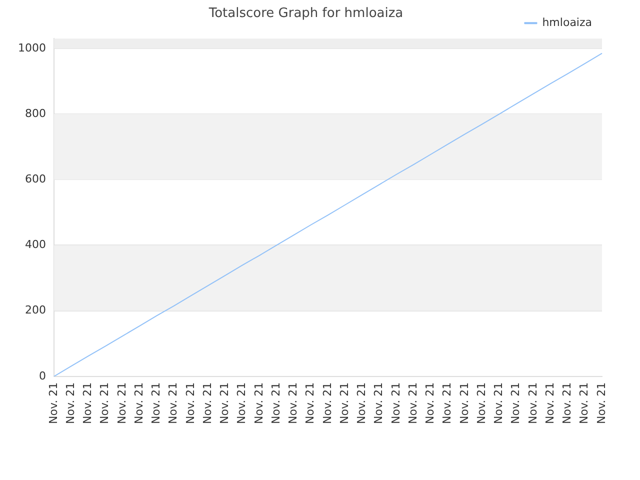  What do you see at coordinates (32, 47) in the screenshot?
I see `y-tick-label: 1000` at bounding box center [32, 47].